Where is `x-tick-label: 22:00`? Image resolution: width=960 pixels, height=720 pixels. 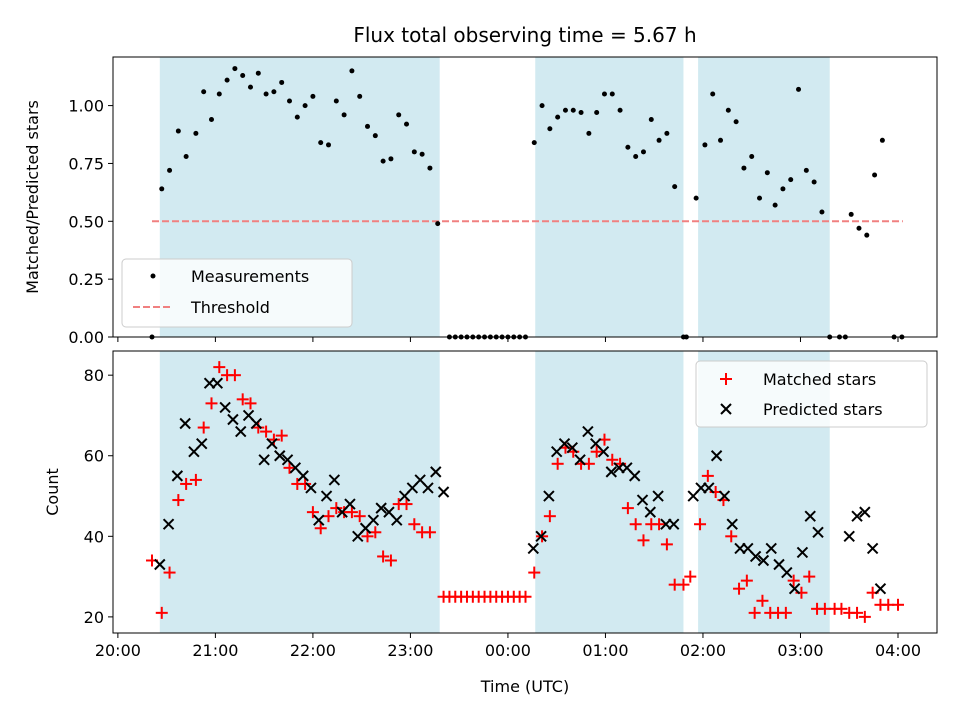
x-tick-label: 22:00 is located at coordinates (313, 650).